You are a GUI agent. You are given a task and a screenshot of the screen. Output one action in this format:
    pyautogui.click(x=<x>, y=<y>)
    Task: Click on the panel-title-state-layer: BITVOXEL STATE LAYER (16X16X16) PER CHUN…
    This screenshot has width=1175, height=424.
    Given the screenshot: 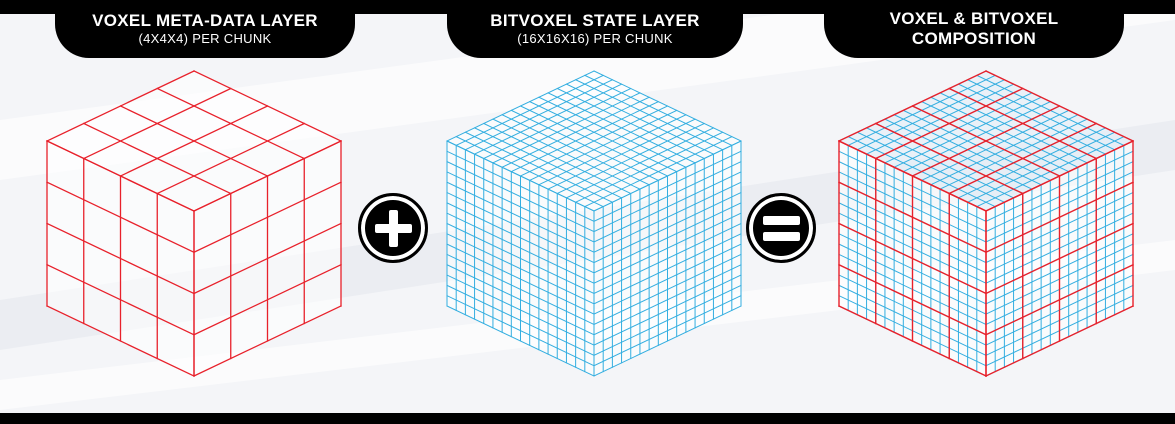 What is the action you would take?
    pyautogui.click(x=595, y=29)
    